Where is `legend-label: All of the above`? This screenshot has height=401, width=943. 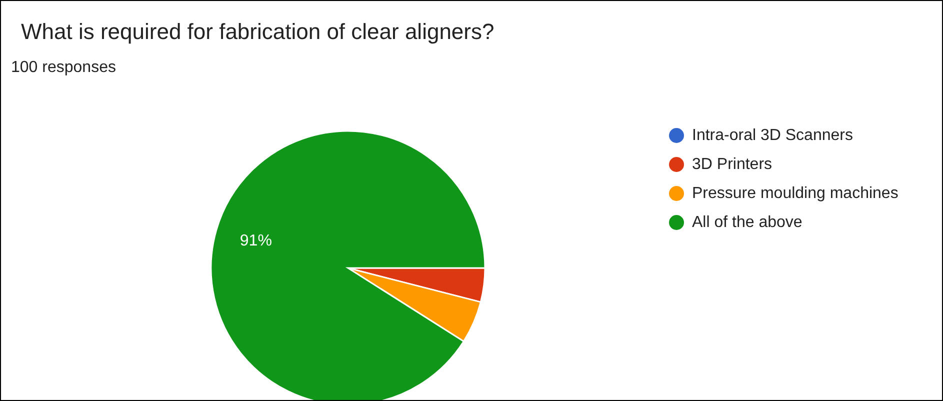
legend-label: All of the above is located at coordinates (747, 223).